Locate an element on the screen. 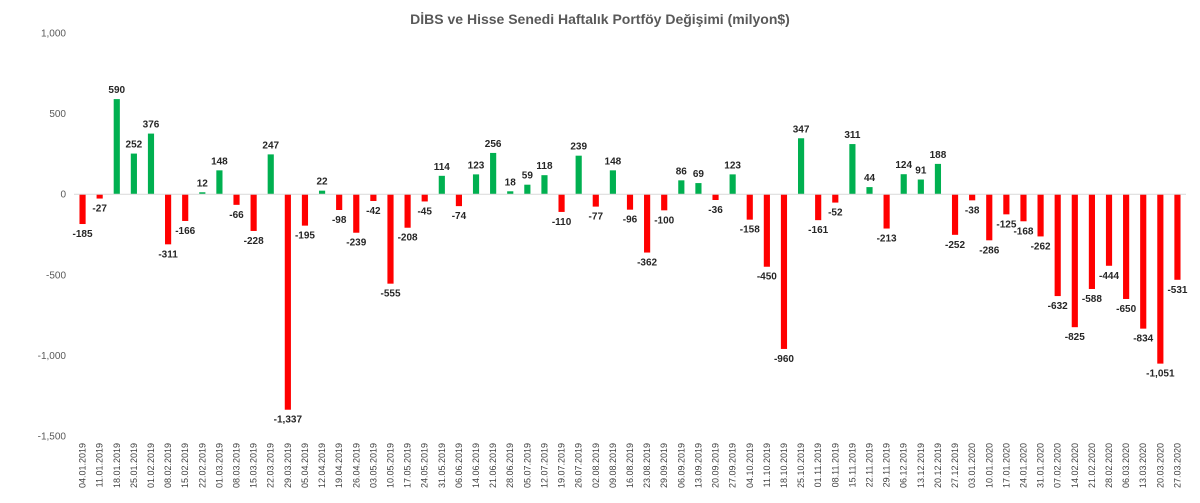  data-label: 347 is located at coordinates (801, 129).